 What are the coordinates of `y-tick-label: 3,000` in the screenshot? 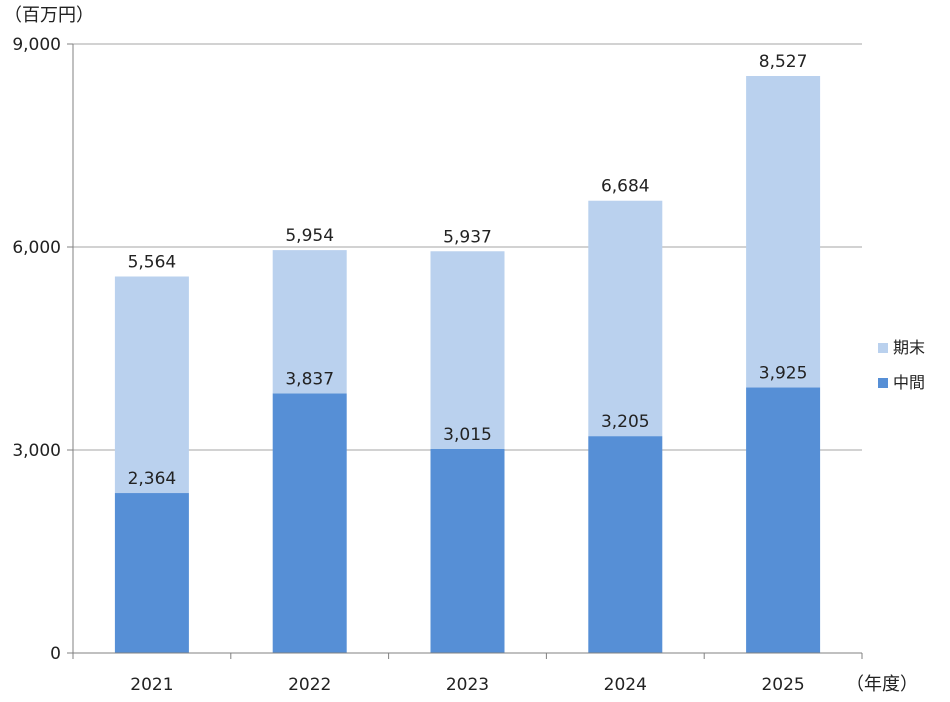 It's located at (36, 451).